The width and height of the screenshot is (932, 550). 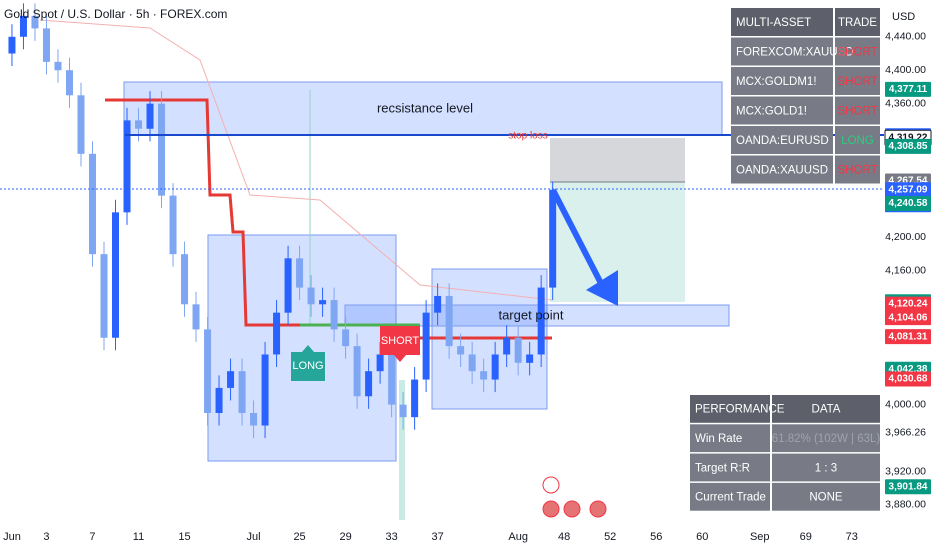 I want to click on table-text: MCX:GOLDM1!, so click(x=776, y=82).